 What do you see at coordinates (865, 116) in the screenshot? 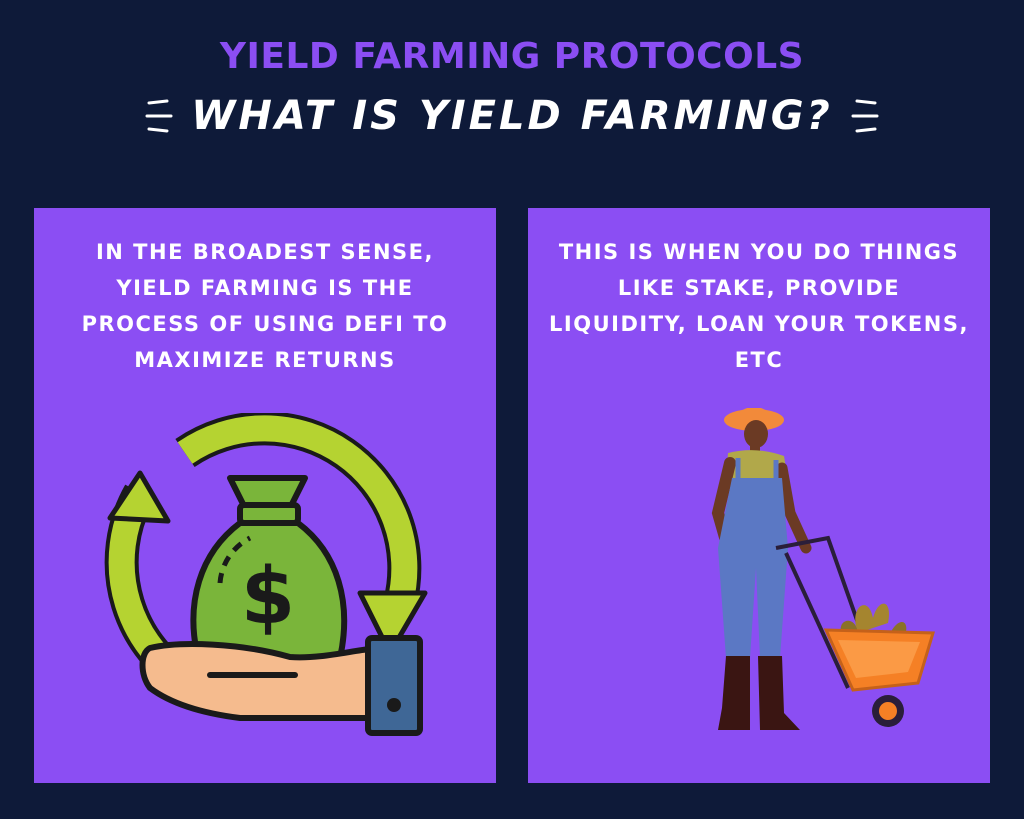
I see `sparkle-right-icon` at bounding box center [865, 116].